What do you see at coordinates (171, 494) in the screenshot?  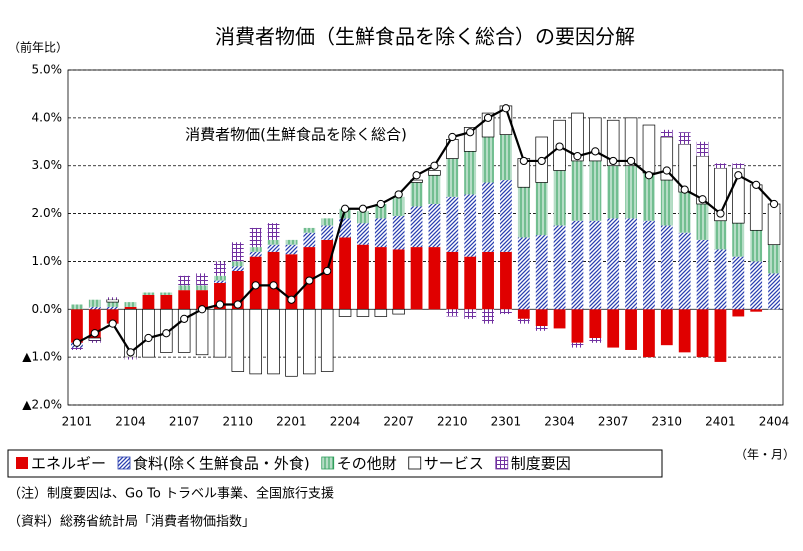 I see `note: （注）制度要因は、Go To トラベル事業、全国旅行支援` at bounding box center [171, 494].